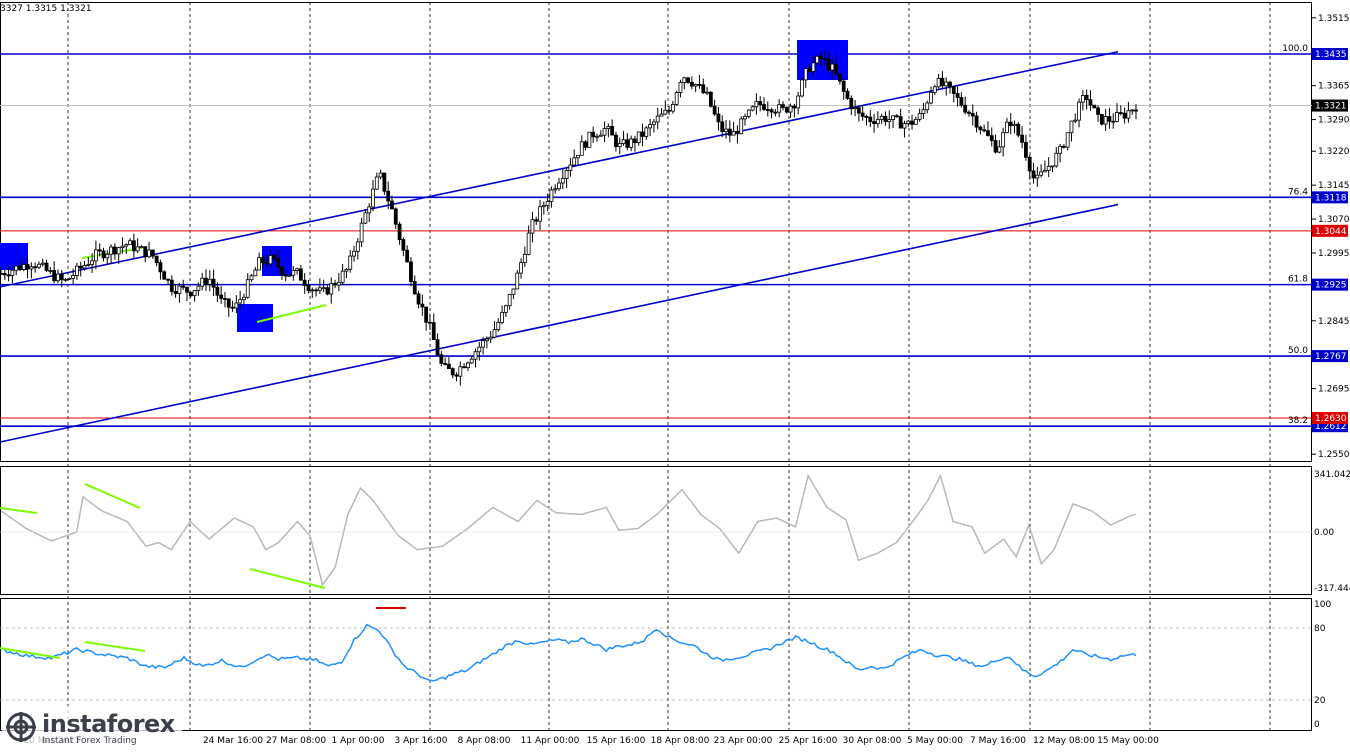 The height and width of the screenshot is (754, 1350). Describe the element at coordinates (233, 741) in the screenshot. I see `time-axis-label: 24 Mar 16:00` at that location.